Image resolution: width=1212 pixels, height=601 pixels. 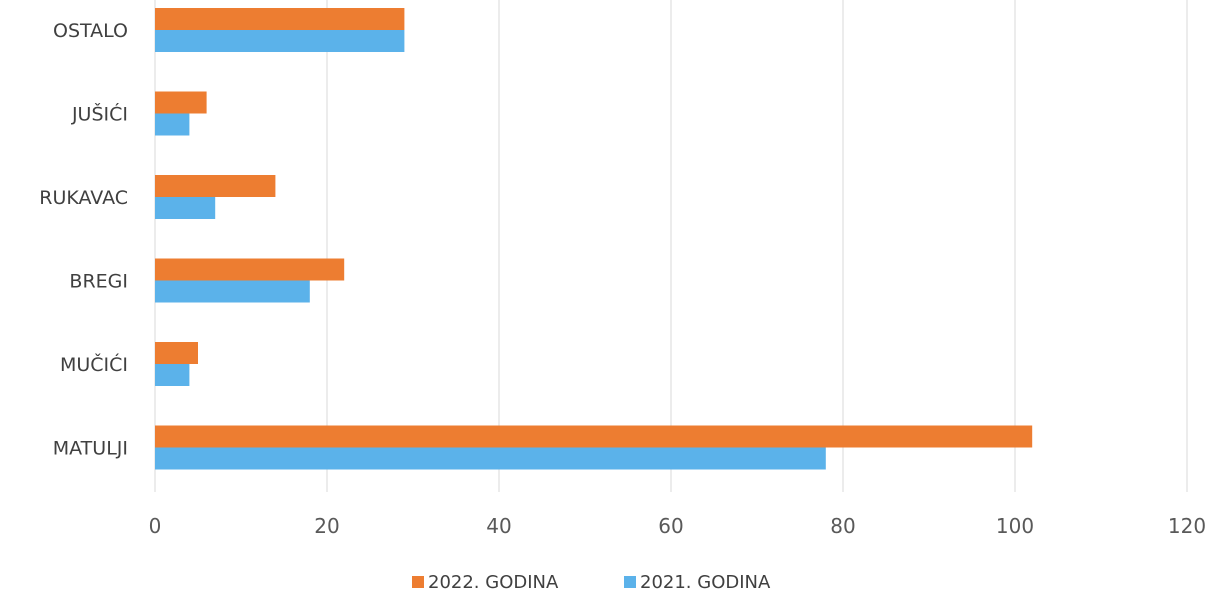 I want to click on tick-label: 120, so click(x=1187, y=526).